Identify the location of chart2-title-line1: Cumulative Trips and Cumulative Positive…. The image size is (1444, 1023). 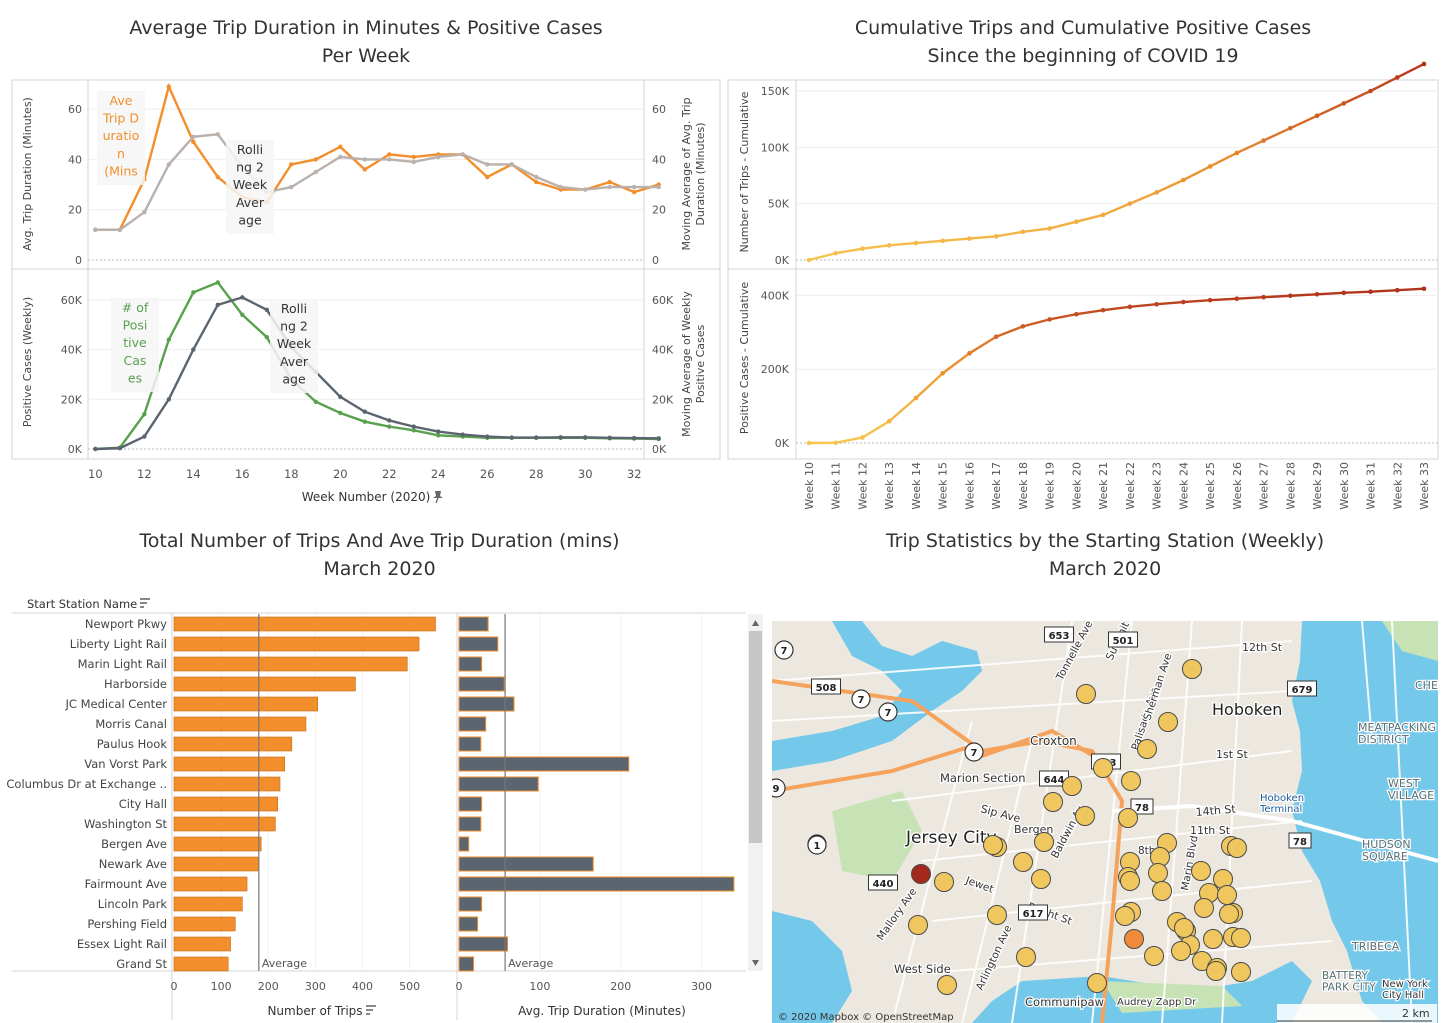
(1083, 28).